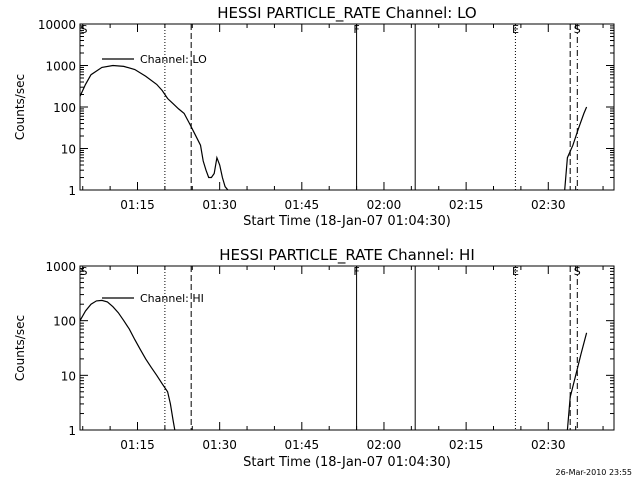 This screenshot has height=480, width=640. I want to click on chart-title: HESSI PARTICLE_RATE Channel: HI, so click(347, 255).